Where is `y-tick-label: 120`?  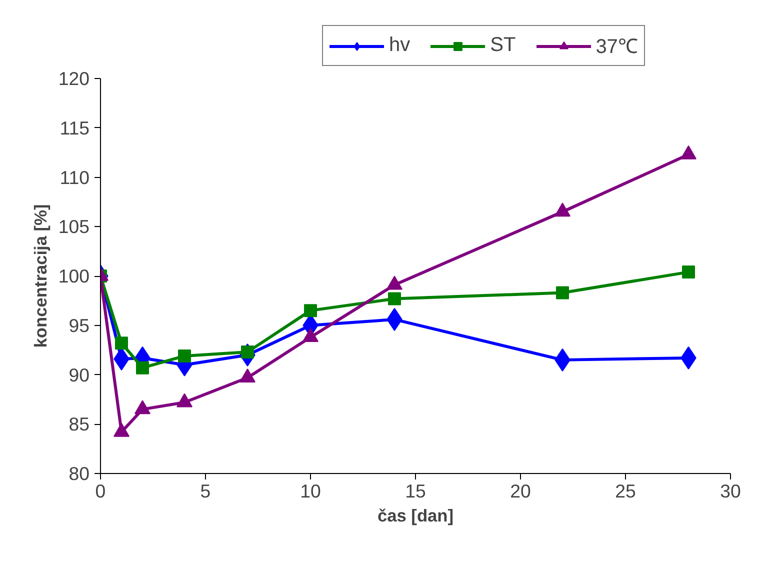
y-tick-label: 120 is located at coordinates (74, 78).